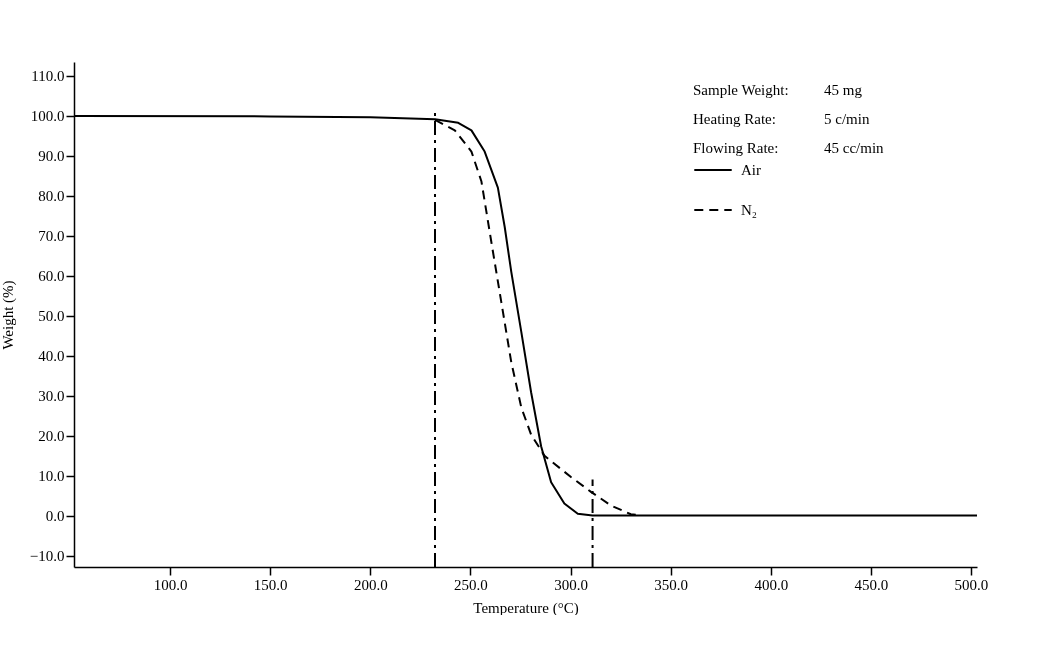 The image size is (1039, 648). What do you see at coordinates (736, 148) in the screenshot?
I see `annotation: Flowing Rate:` at bounding box center [736, 148].